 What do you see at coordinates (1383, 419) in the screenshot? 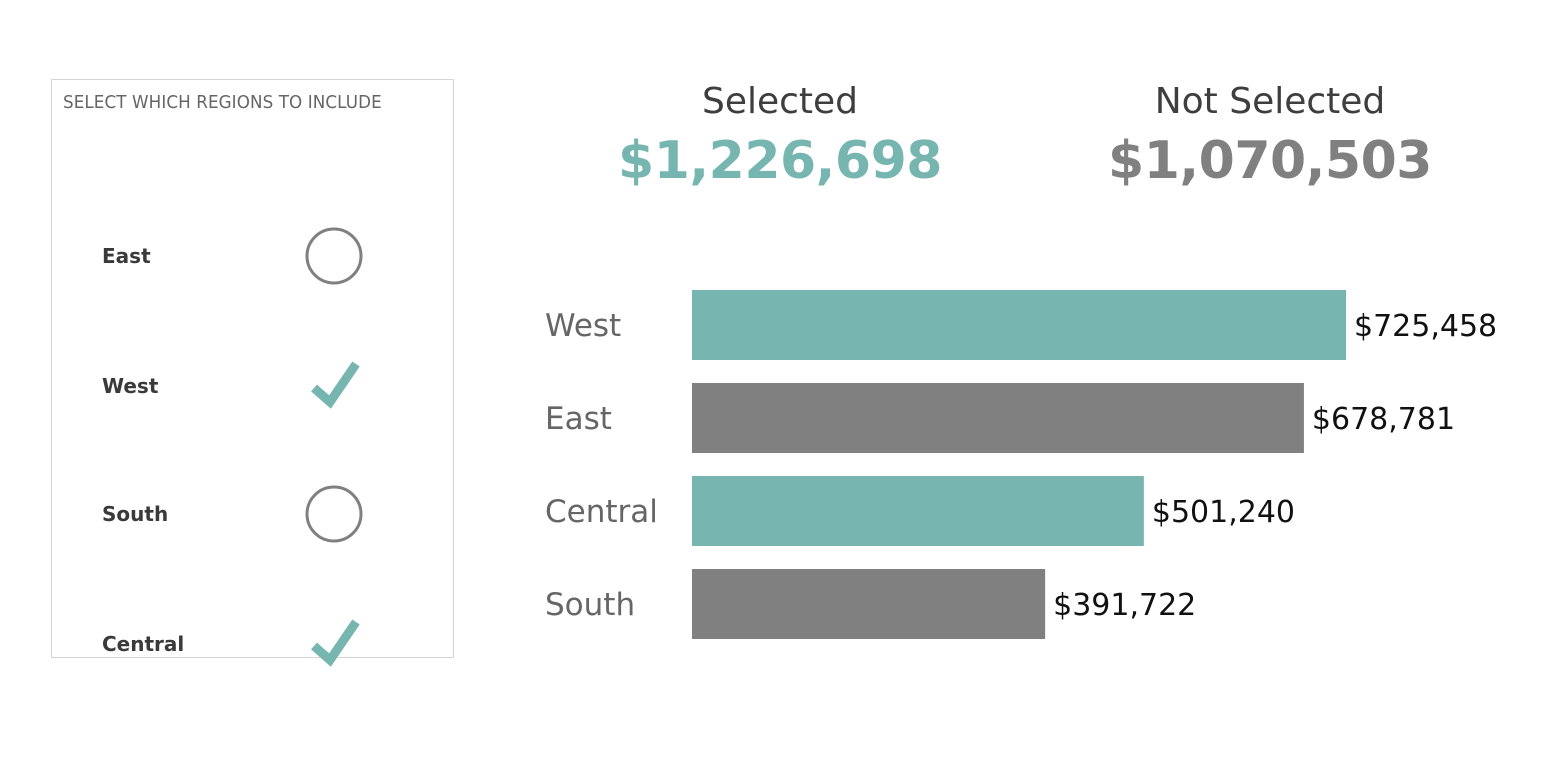
I see `value-label-east: $678,781` at bounding box center [1383, 419].